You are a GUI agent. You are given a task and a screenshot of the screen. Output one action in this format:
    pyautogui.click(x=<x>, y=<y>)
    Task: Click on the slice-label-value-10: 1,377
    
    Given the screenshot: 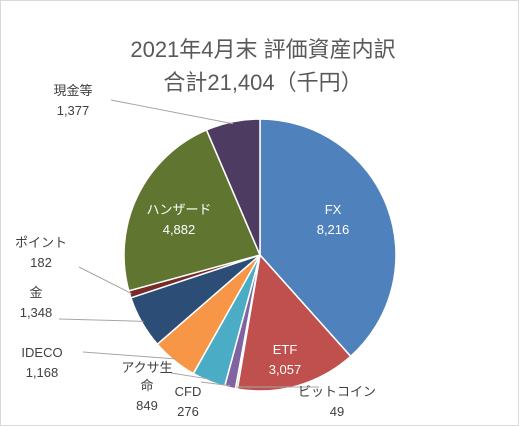 What is the action you would take?
    pyautogui.click(x=73, y=110)
    